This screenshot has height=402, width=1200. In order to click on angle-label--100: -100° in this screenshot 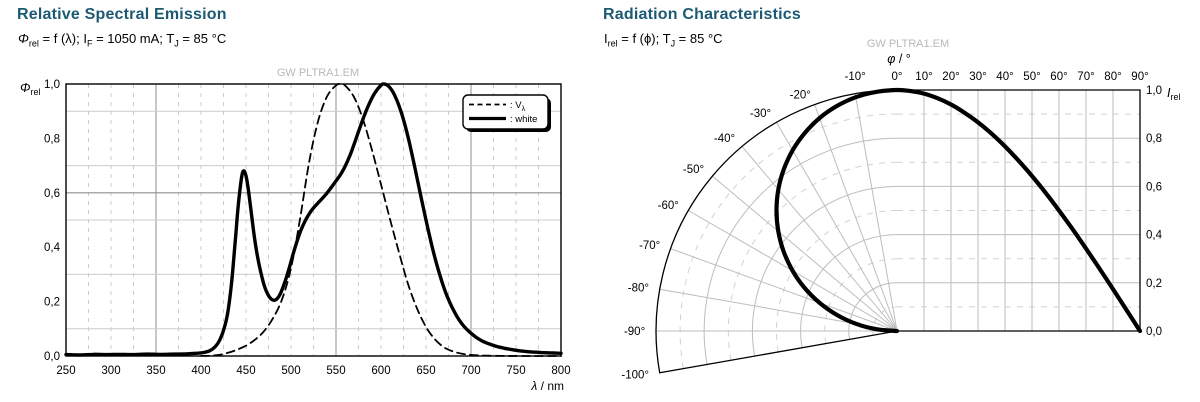, I will do `click(635, 376)`.